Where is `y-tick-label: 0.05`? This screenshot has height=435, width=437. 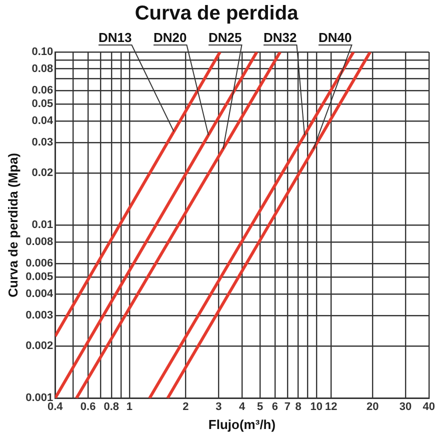
y-tick-label: 0.05 is located at coordinates (43, 104).